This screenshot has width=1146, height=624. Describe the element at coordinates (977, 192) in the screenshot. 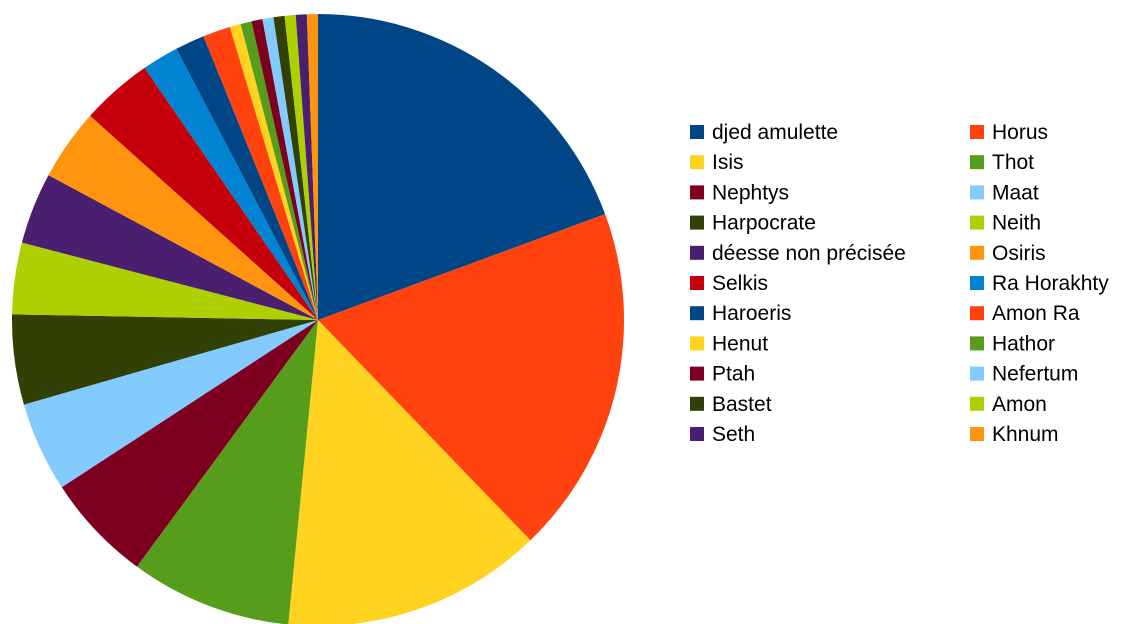

I see `legend-swatch-maat` at that location.